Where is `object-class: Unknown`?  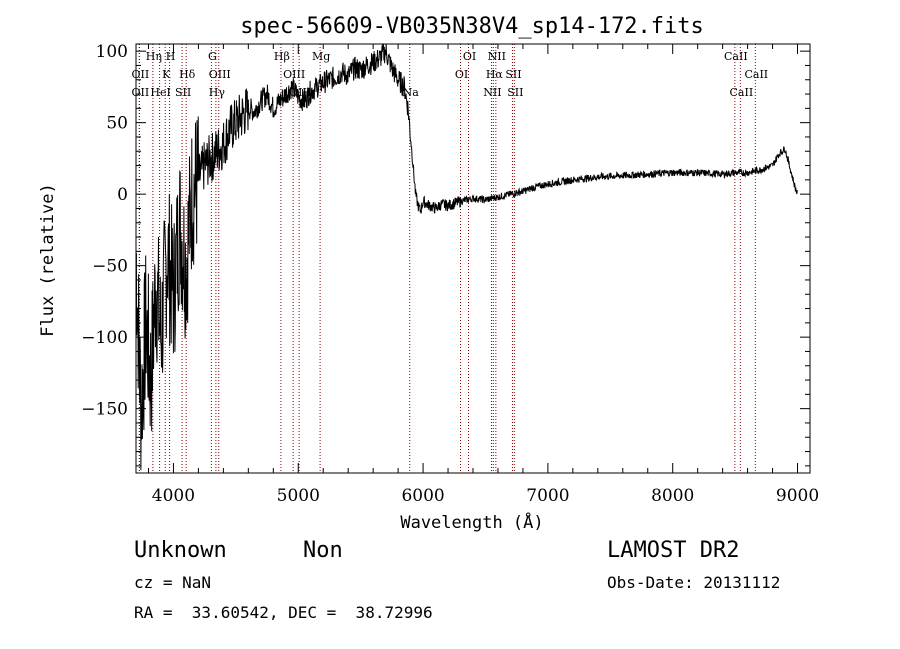
object-class: Unknown is located at coordinates (180, 550).